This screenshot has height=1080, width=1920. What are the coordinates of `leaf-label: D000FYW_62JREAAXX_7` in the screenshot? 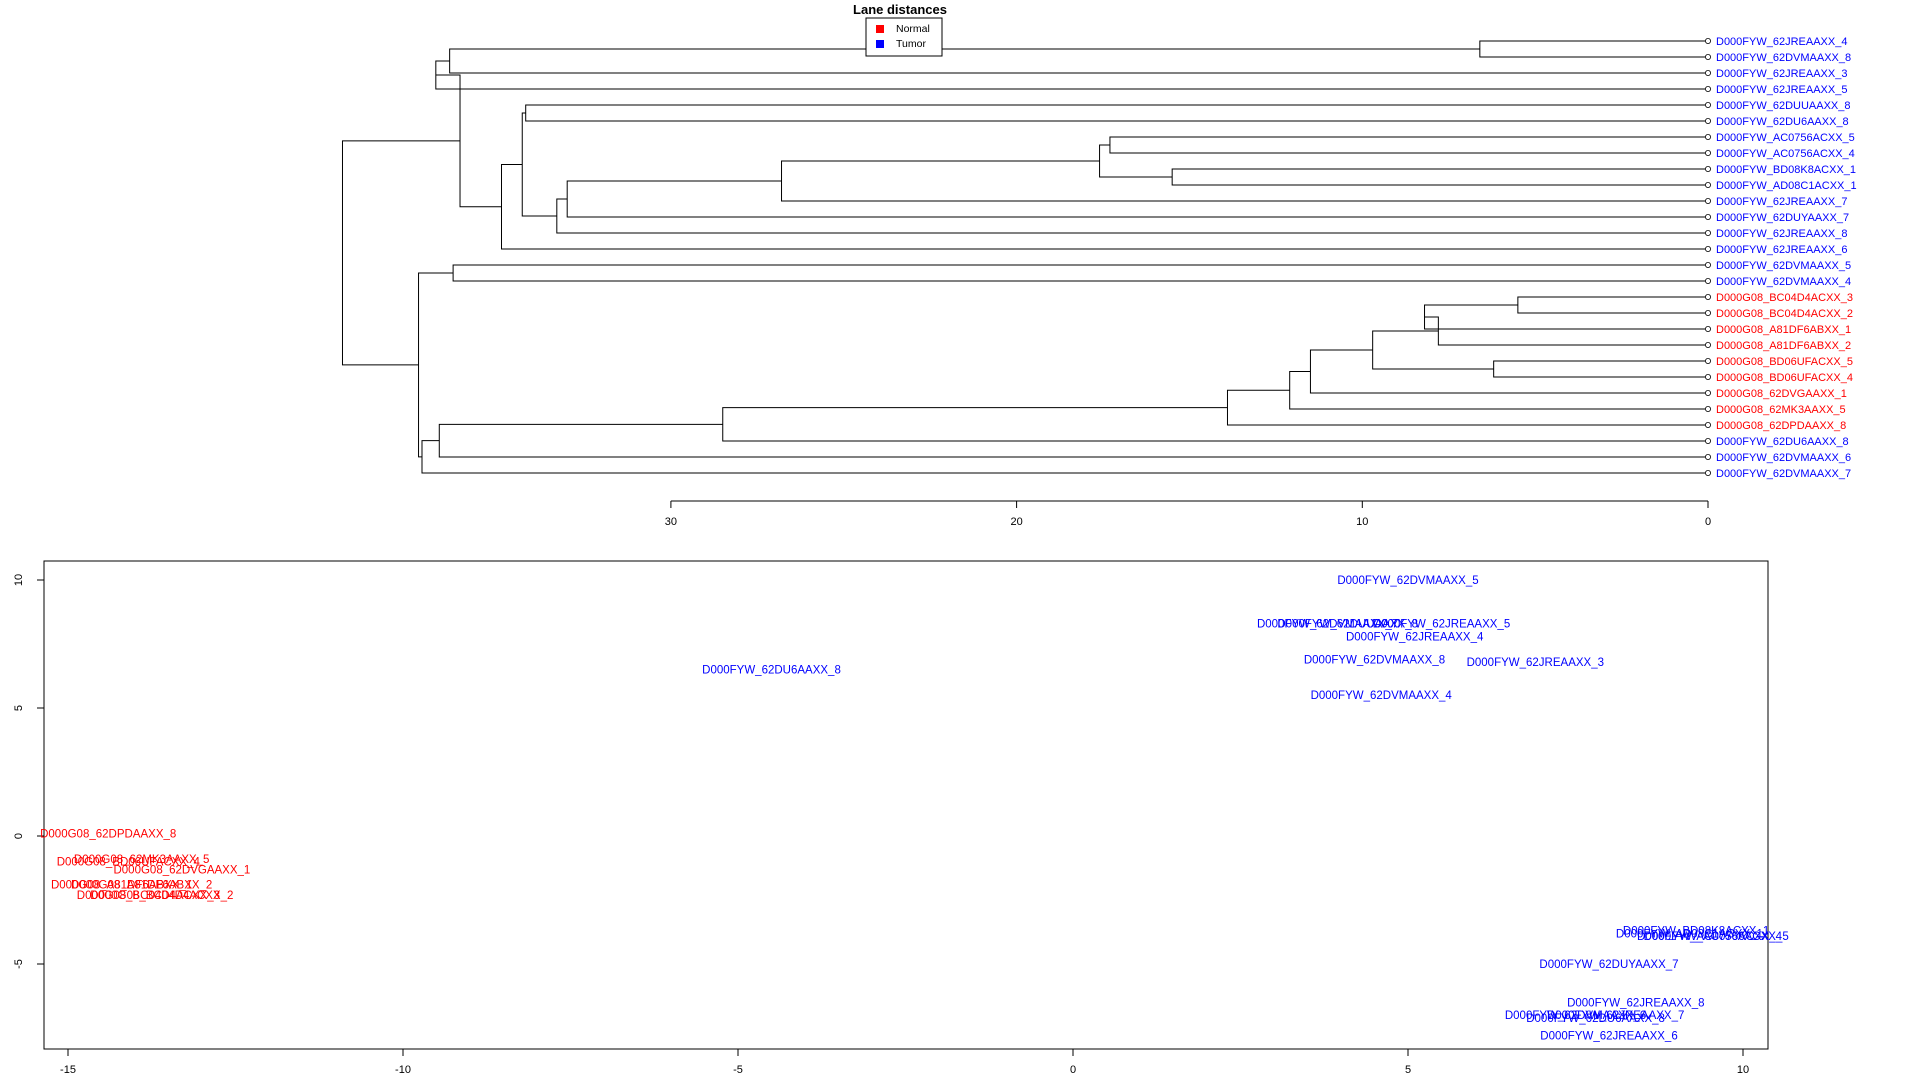 It's located at (1781, 202).